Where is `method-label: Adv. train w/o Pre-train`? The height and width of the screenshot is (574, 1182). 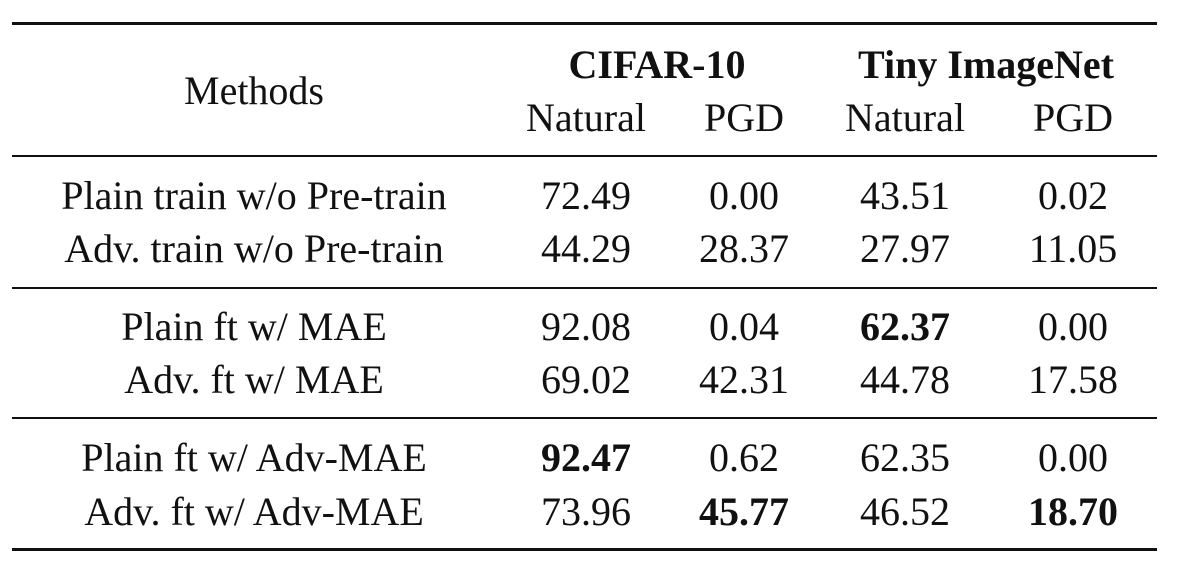 method-label: Adv. train w/o Pre-train is located at coordinates (254, 248).